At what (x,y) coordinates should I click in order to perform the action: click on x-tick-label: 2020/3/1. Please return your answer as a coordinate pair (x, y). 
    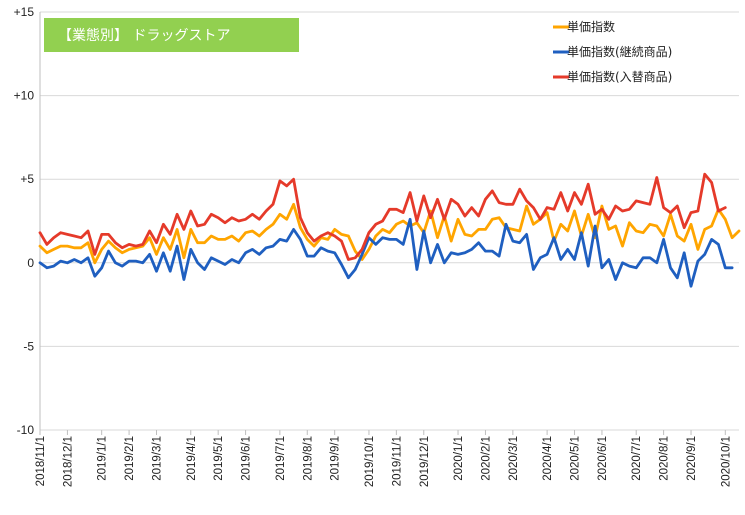
    Looking at the image, I should click on (514, 458).